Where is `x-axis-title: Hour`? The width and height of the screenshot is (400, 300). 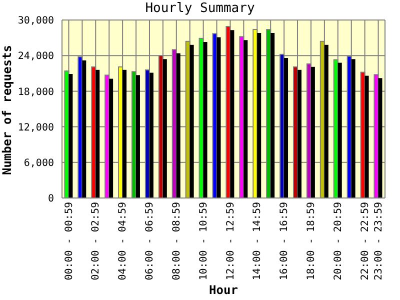
x-axis-title: Hour is located at coordinates (223, 290).